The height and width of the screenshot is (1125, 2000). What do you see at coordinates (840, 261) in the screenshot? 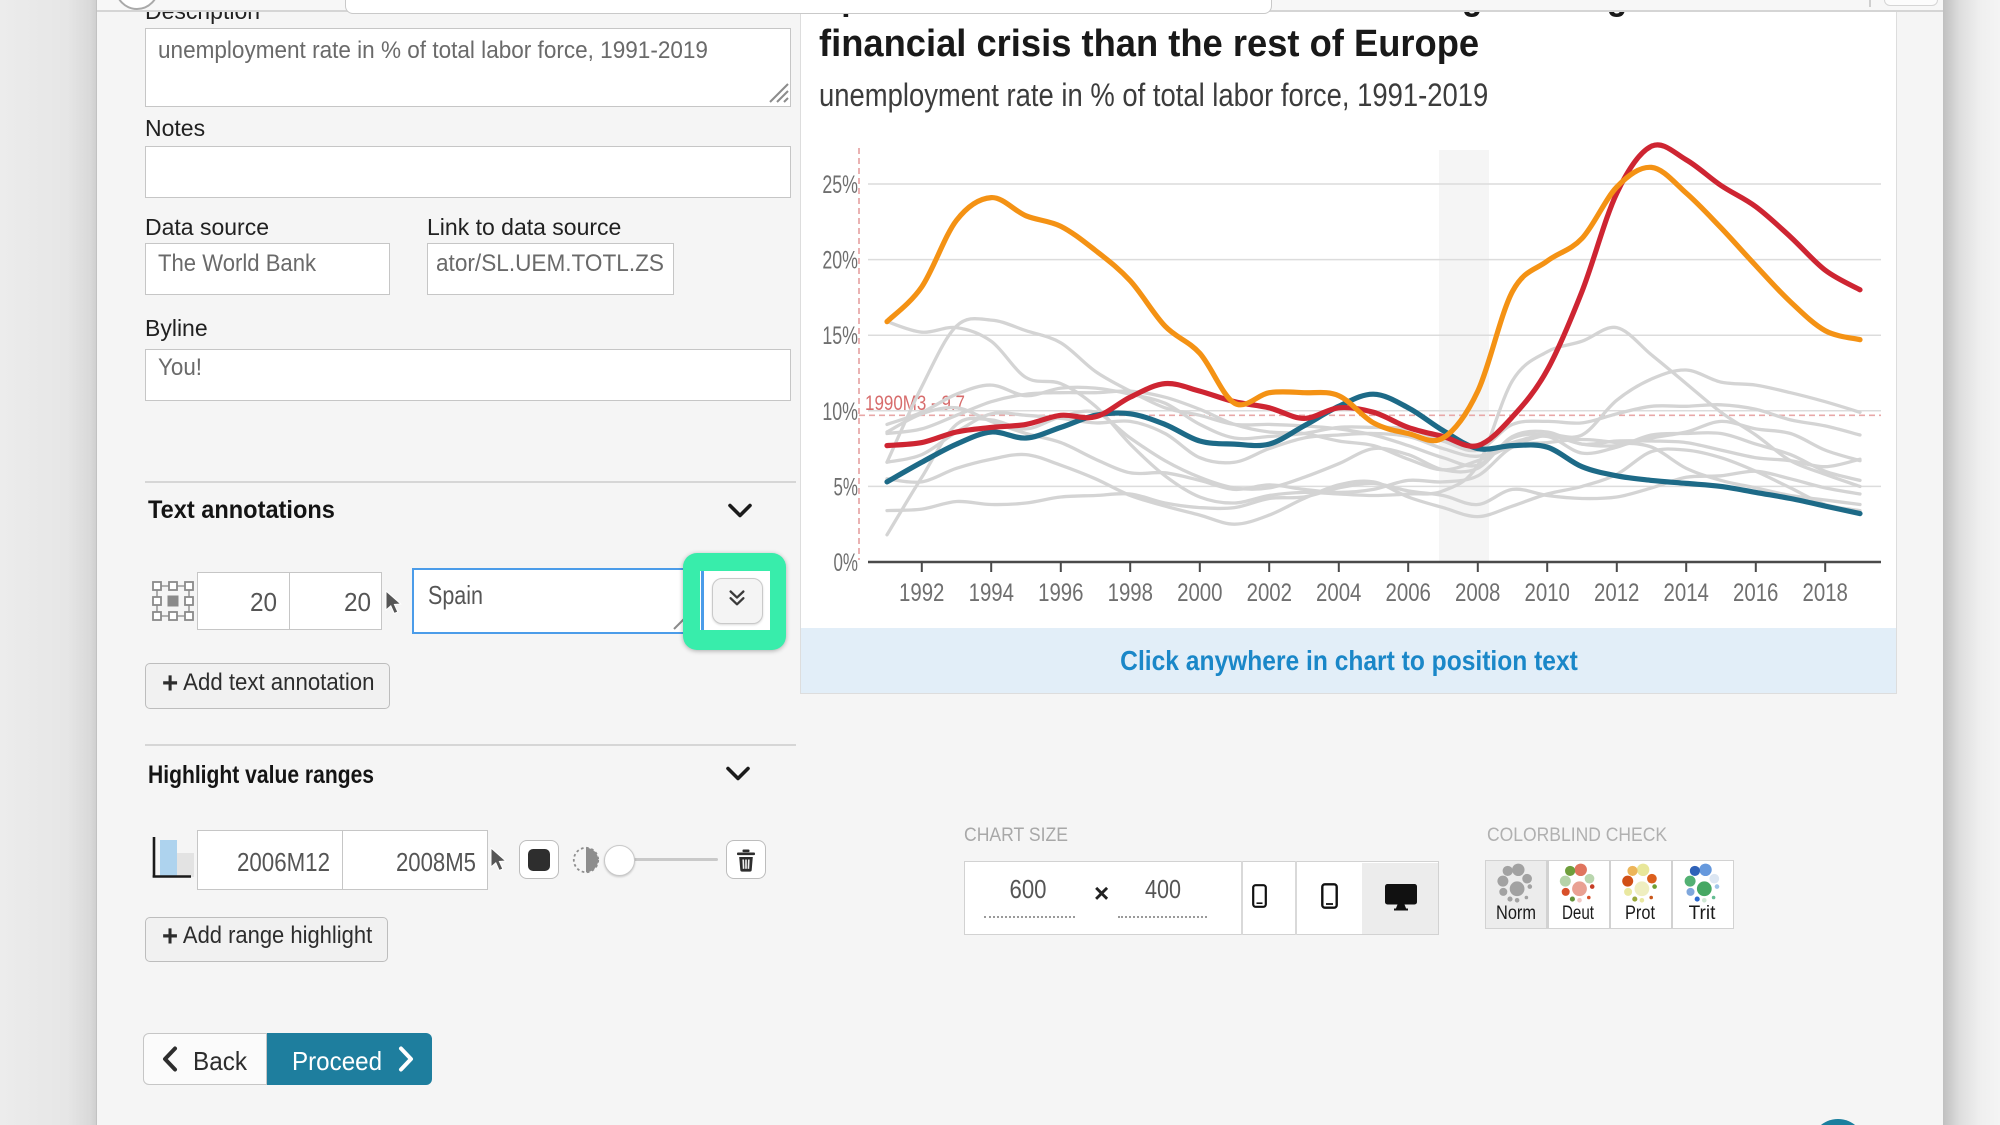
I see `svg-text: 20%` at bounding box center [840, 261].